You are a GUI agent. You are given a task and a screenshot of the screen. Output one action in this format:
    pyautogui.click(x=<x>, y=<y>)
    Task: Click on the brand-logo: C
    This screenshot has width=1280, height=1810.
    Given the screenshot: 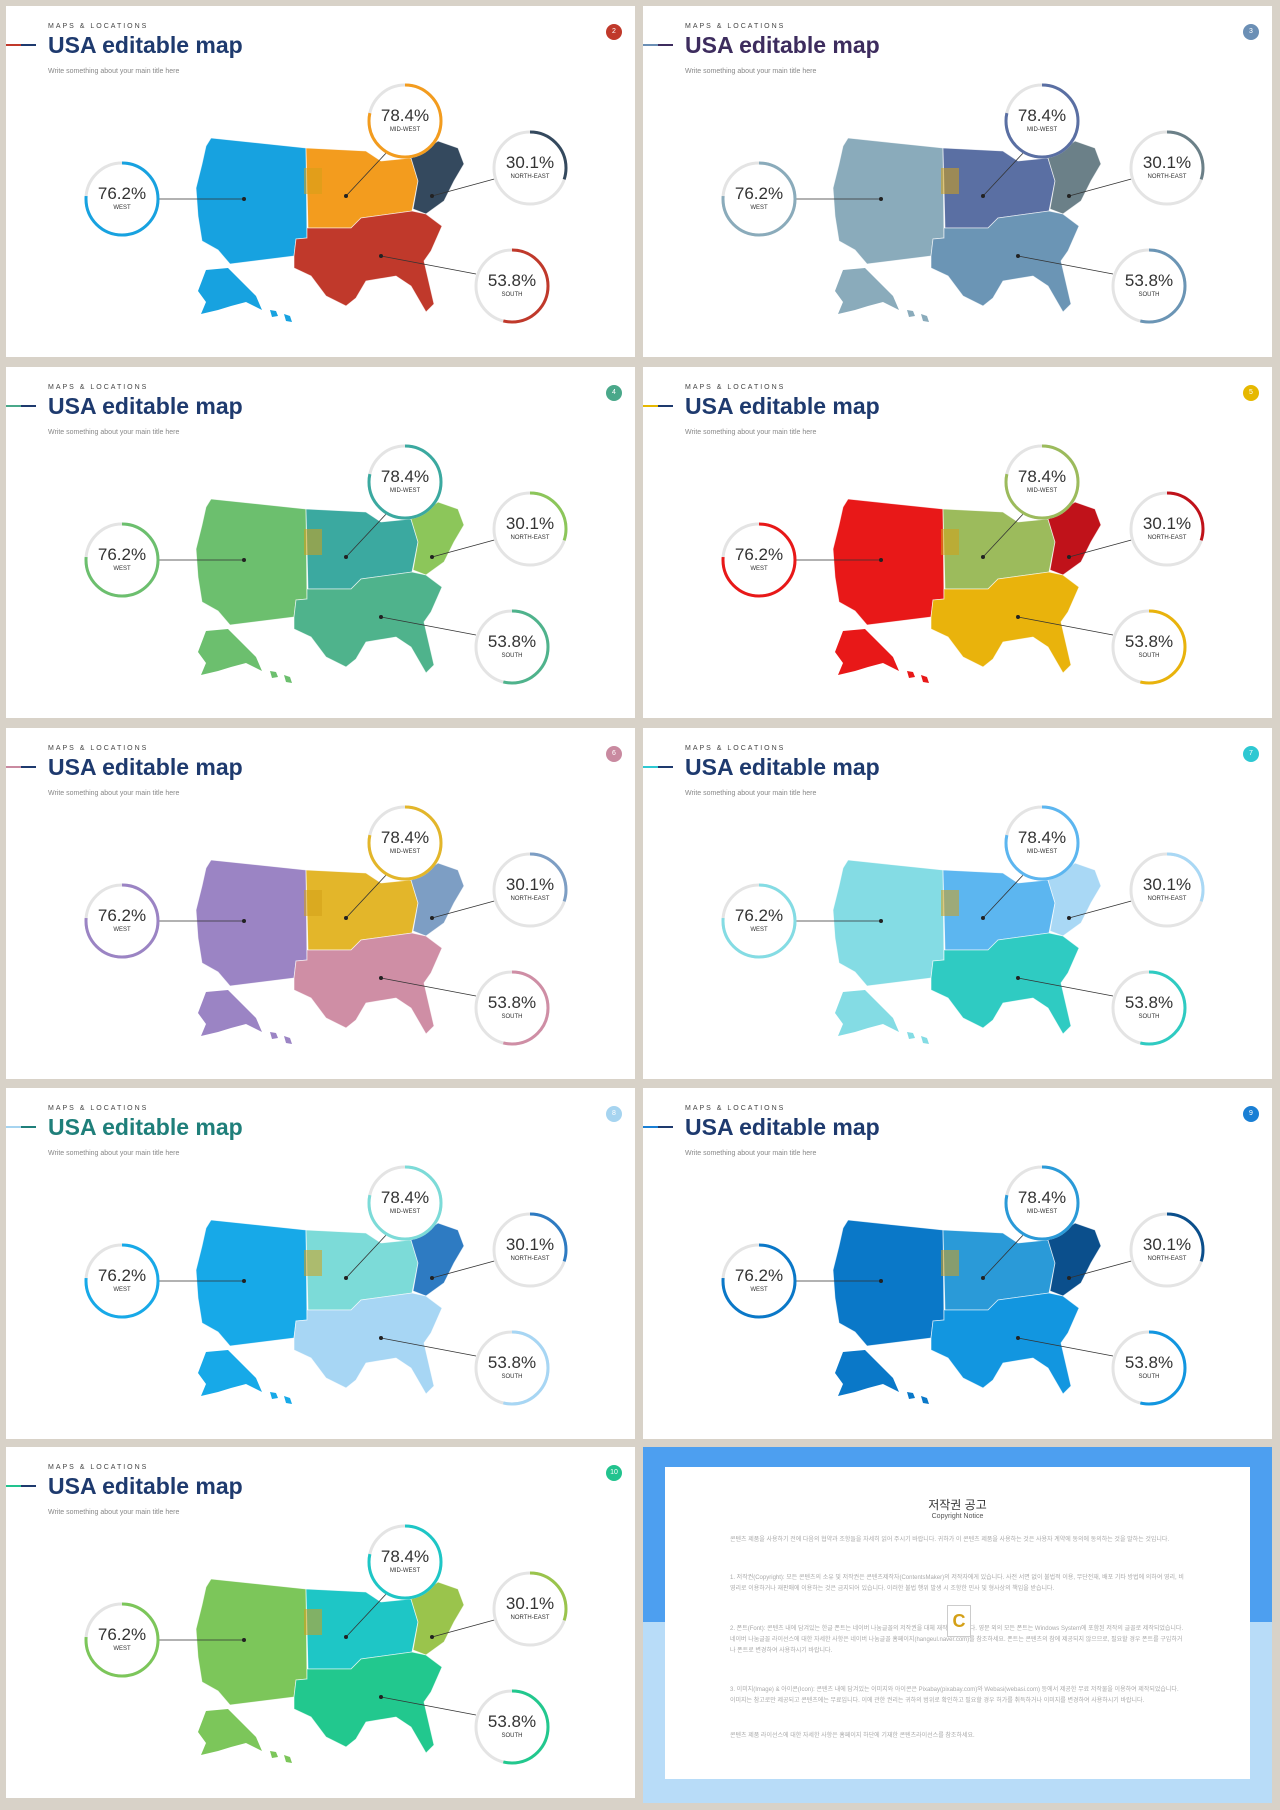 What is the action you would take?
    pyautogui.click(x=959, y=1621)
    